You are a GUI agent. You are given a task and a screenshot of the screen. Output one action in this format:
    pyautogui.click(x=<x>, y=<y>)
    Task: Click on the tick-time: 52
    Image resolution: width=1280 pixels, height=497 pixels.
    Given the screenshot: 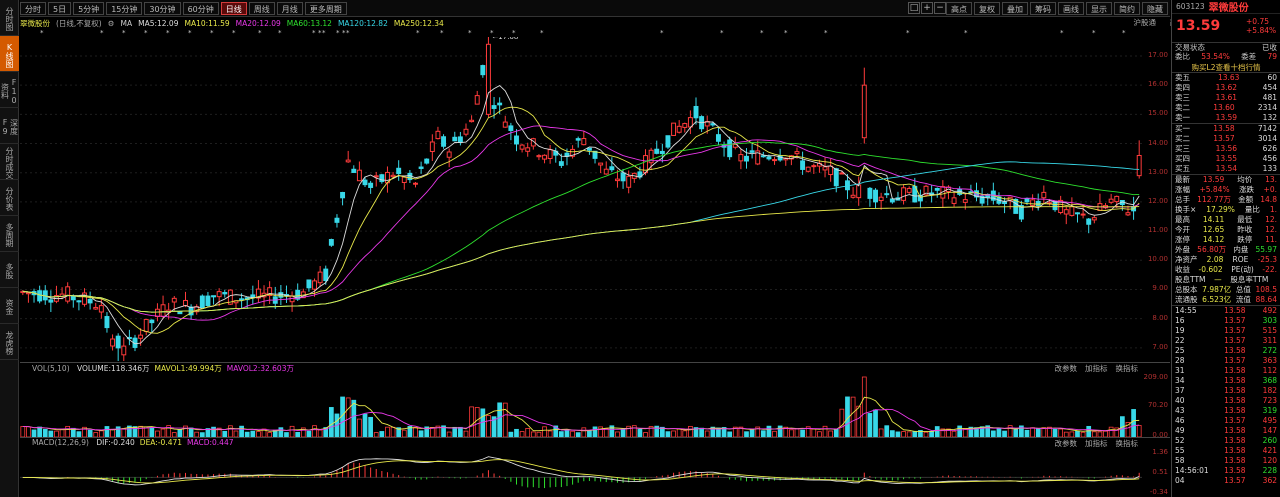 What is the action you would take?
    pyautogui.click(x=1180, y=440)
    